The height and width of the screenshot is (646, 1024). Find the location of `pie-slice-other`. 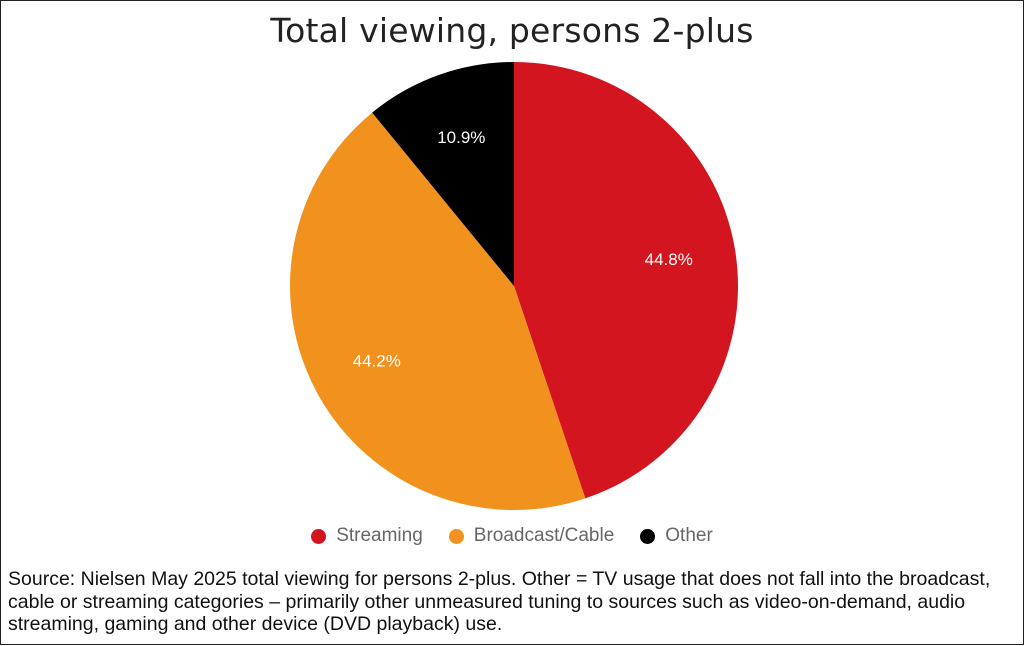

pie-slice-other is located at coordinates (443, 174).